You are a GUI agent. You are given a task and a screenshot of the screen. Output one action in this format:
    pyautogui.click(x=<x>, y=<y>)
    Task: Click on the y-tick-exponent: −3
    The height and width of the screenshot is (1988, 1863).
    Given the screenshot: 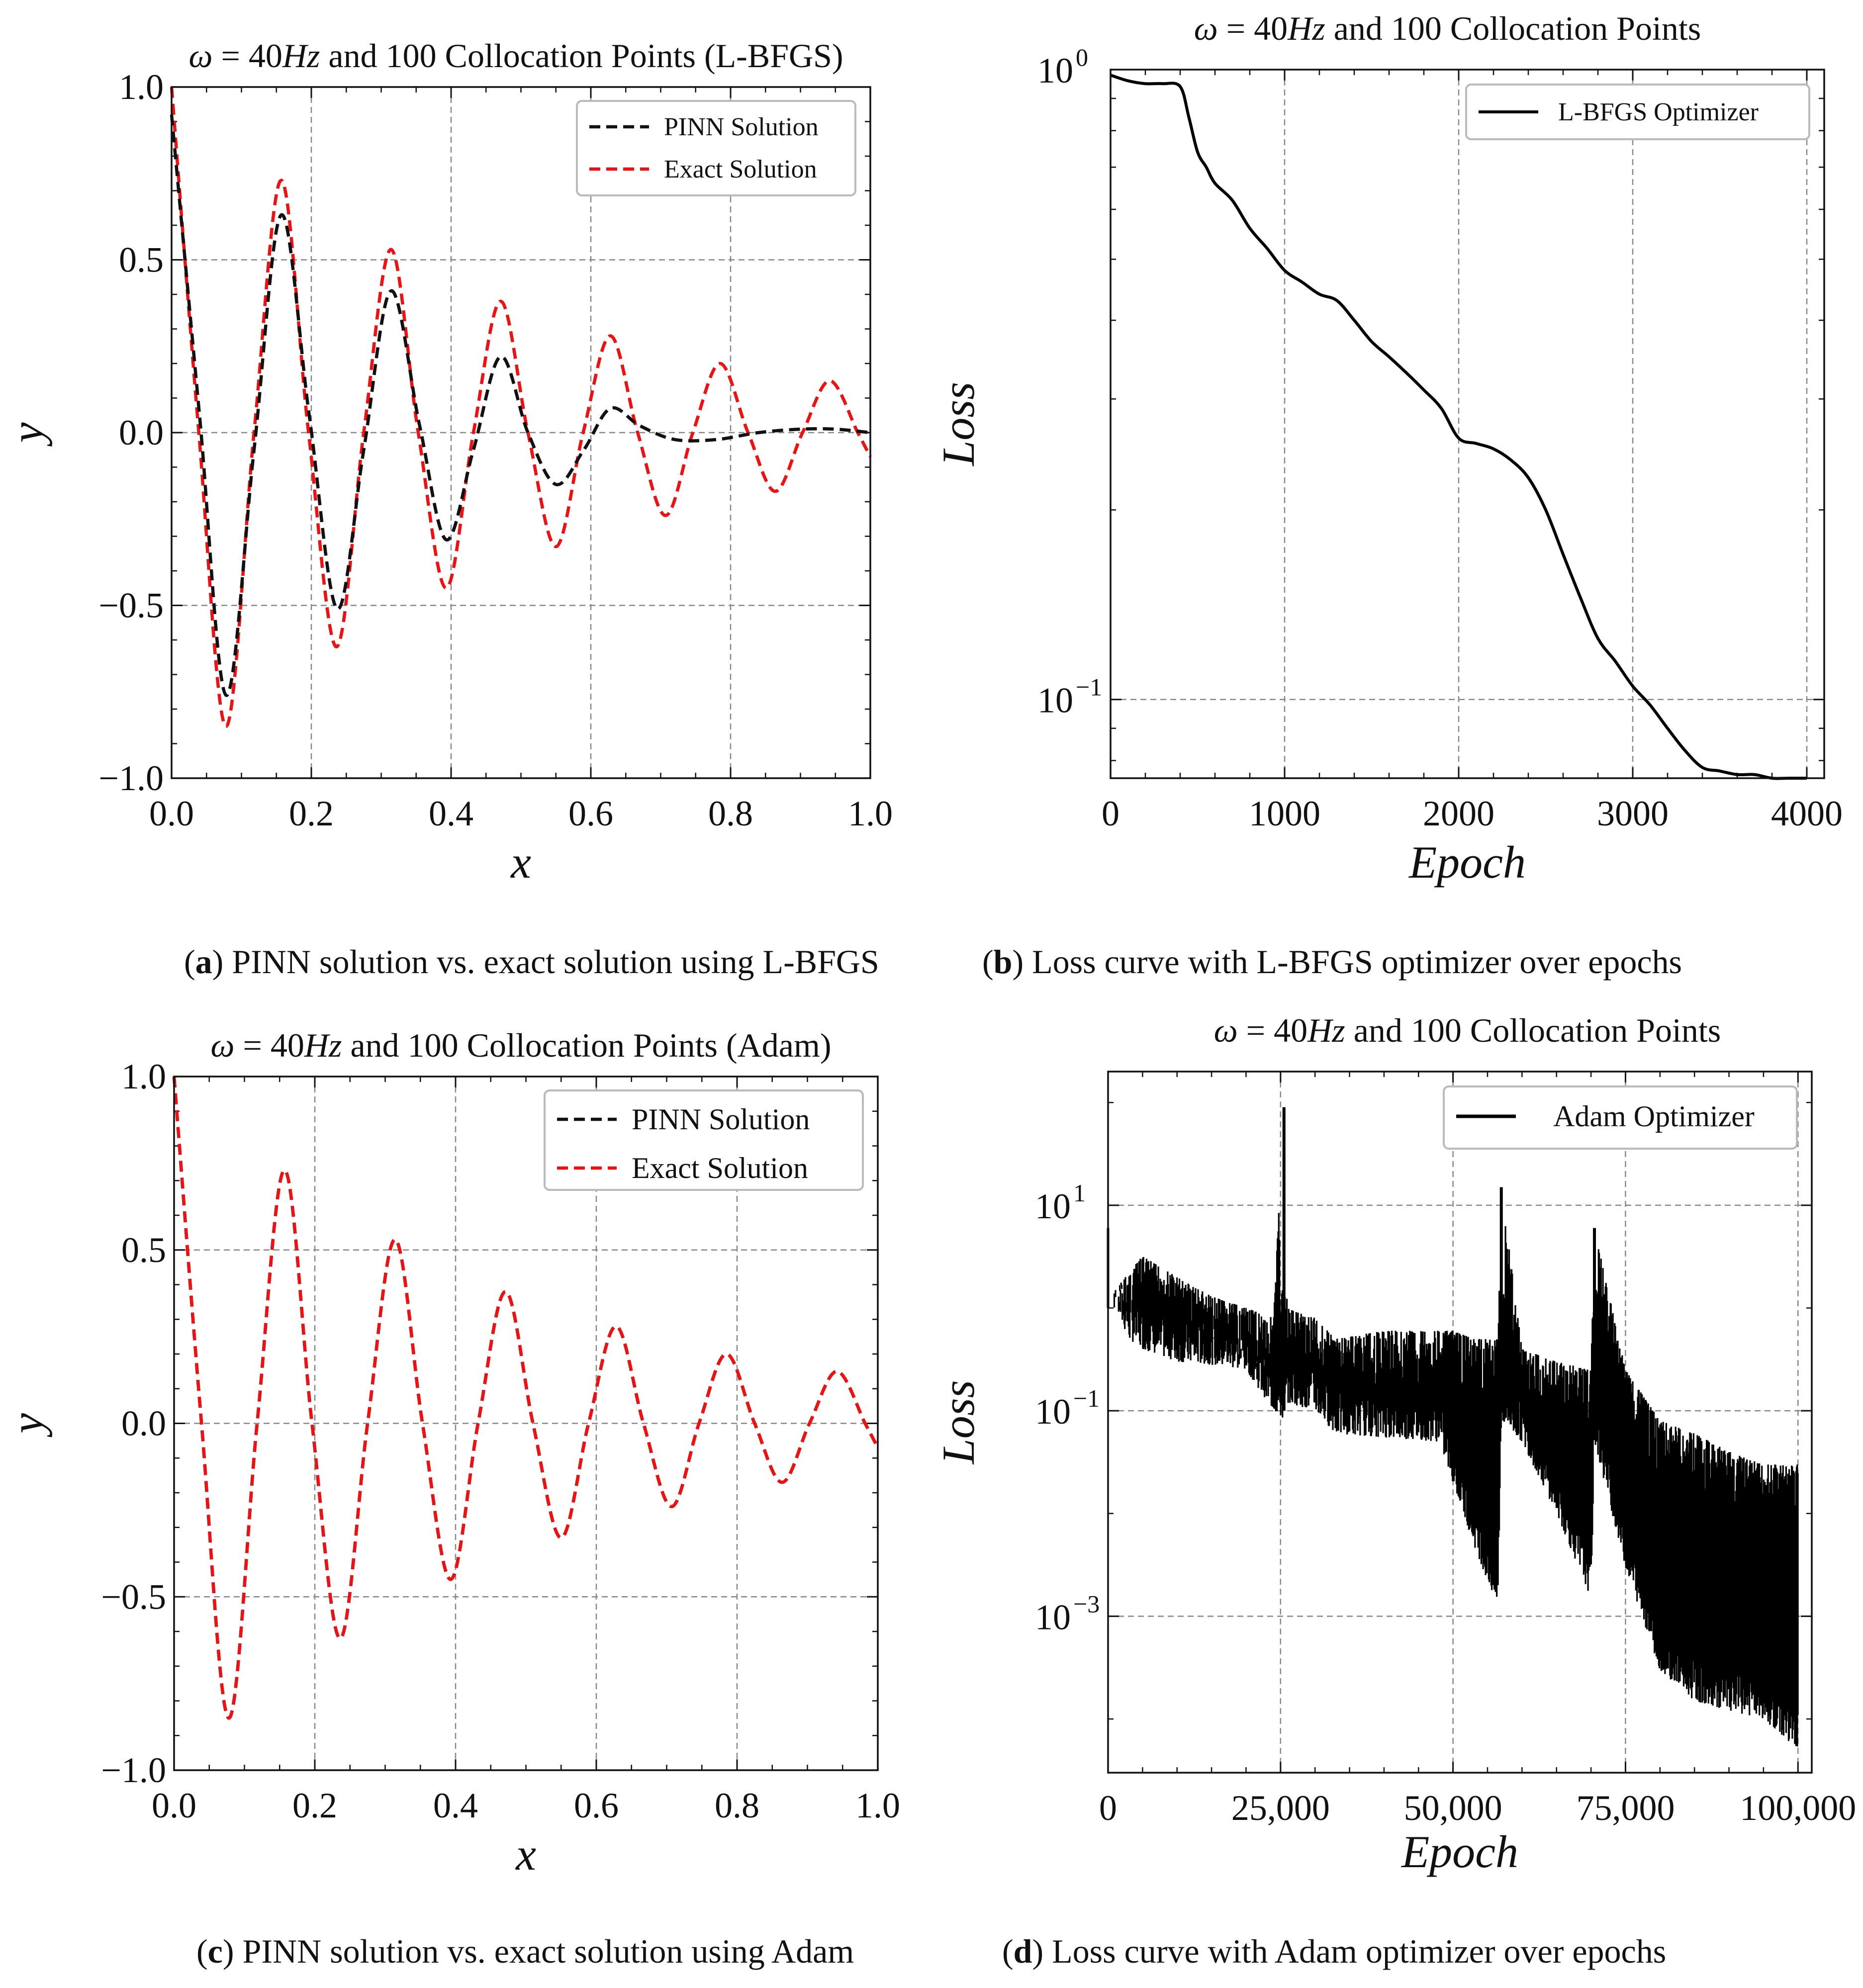 What is the action you would take?
    pyautogui.click(x=1087, y=1604)
    